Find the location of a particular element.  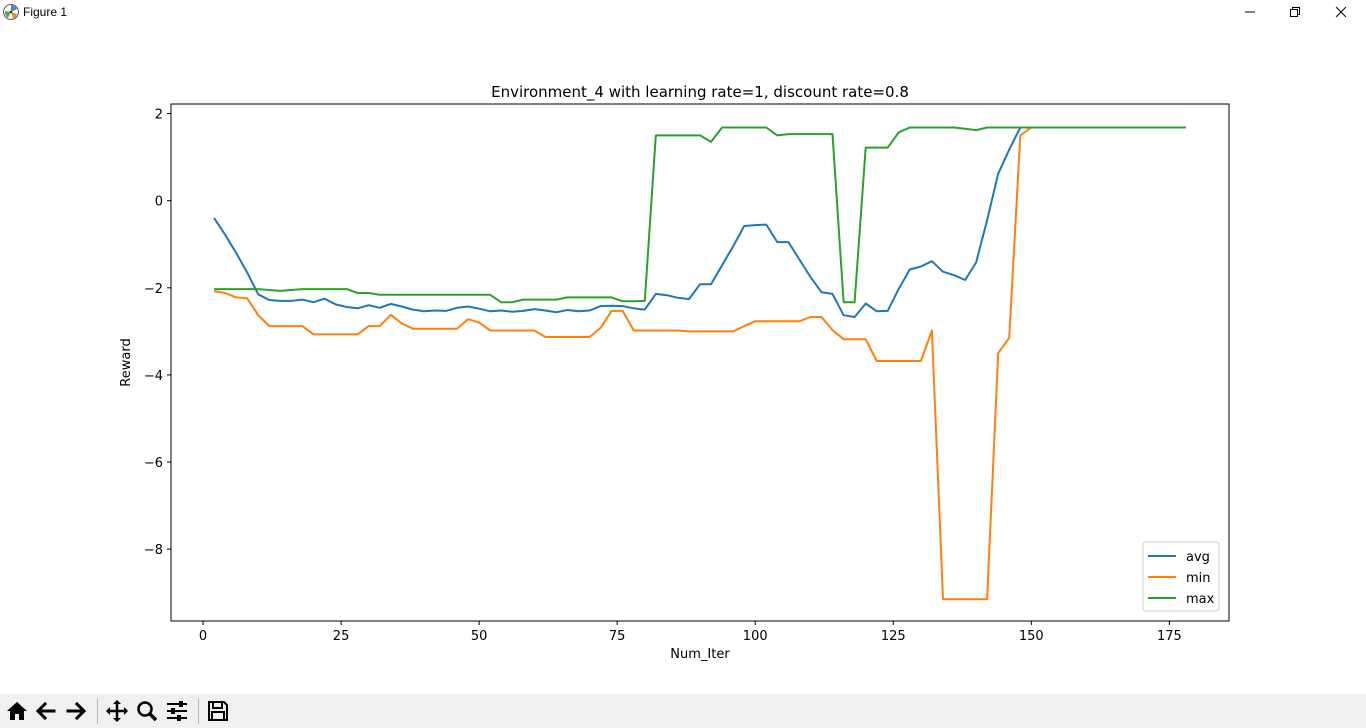

pan-button is located at coordinates (117, 711).